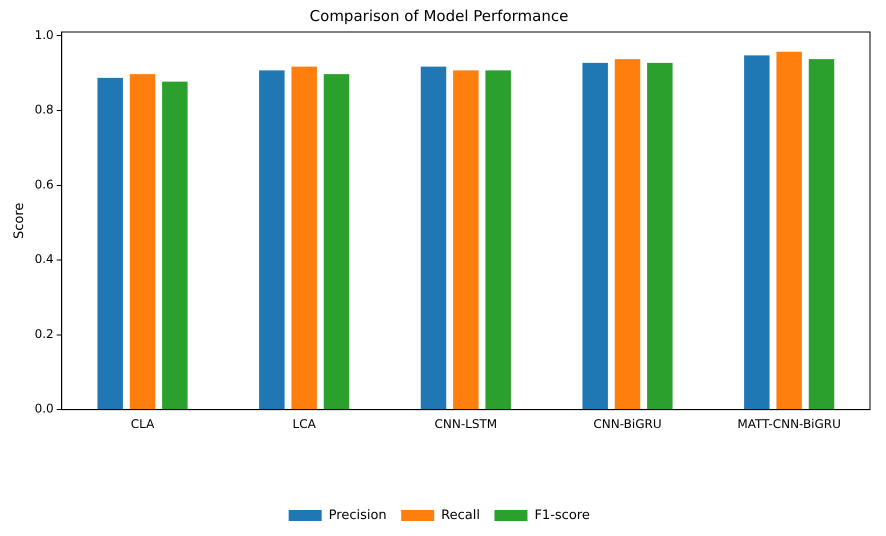  Describe the element at coordinates (562, 515) in the screenshot. I see `legend-label: F1-score` at that location.